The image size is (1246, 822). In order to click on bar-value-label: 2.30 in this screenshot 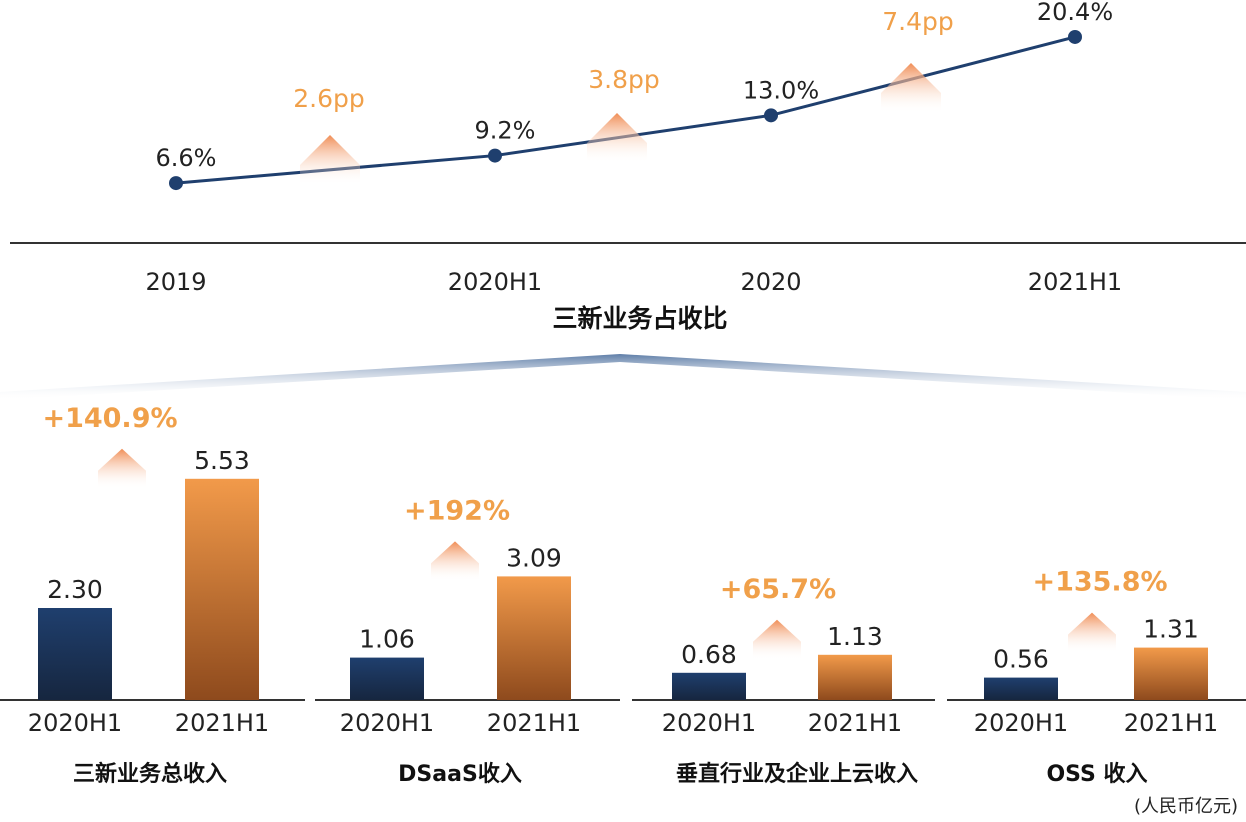, I will do `click(75, 589)`.